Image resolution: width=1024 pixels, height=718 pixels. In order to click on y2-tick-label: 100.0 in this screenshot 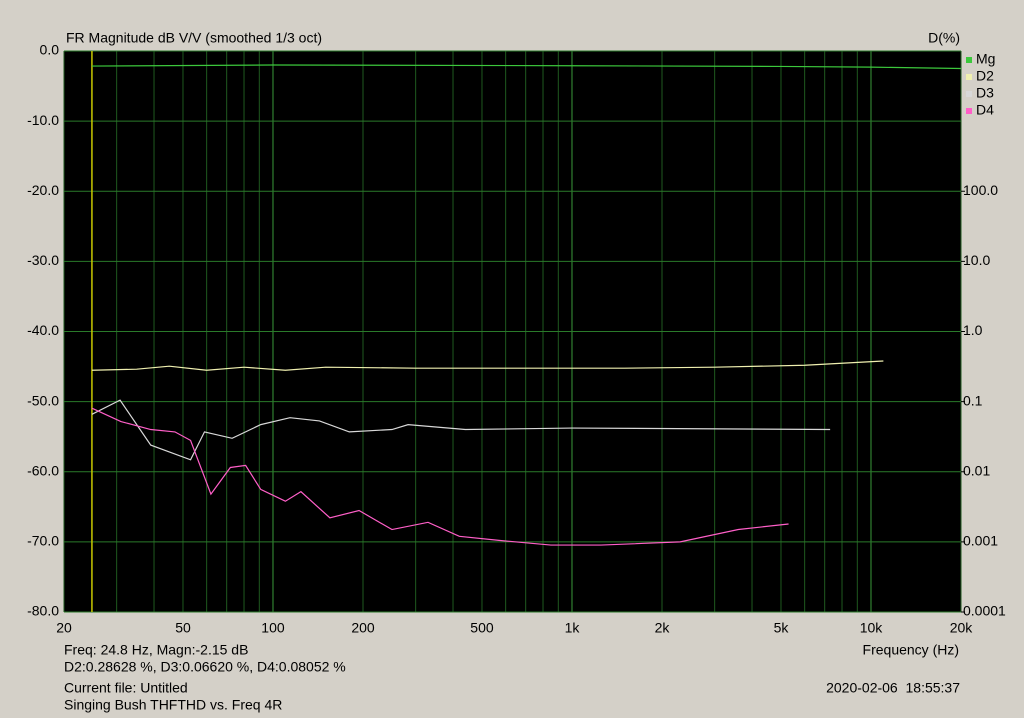, I will do `click(980, 190)`.